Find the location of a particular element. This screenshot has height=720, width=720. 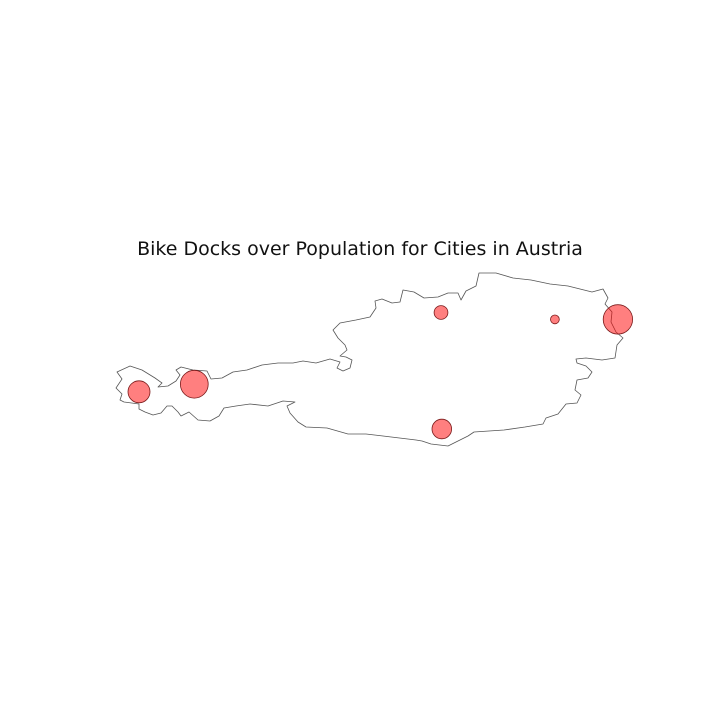

city-markers is located at coordinates (380, 372).